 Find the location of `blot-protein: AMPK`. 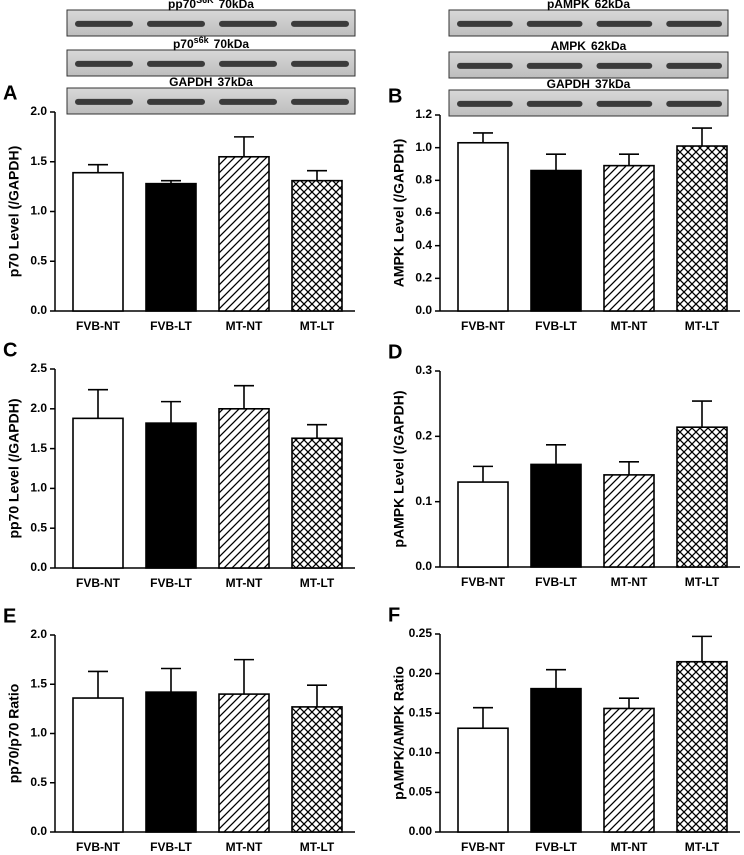

blot-protein: AMPK is located at coordinates (569, 46).